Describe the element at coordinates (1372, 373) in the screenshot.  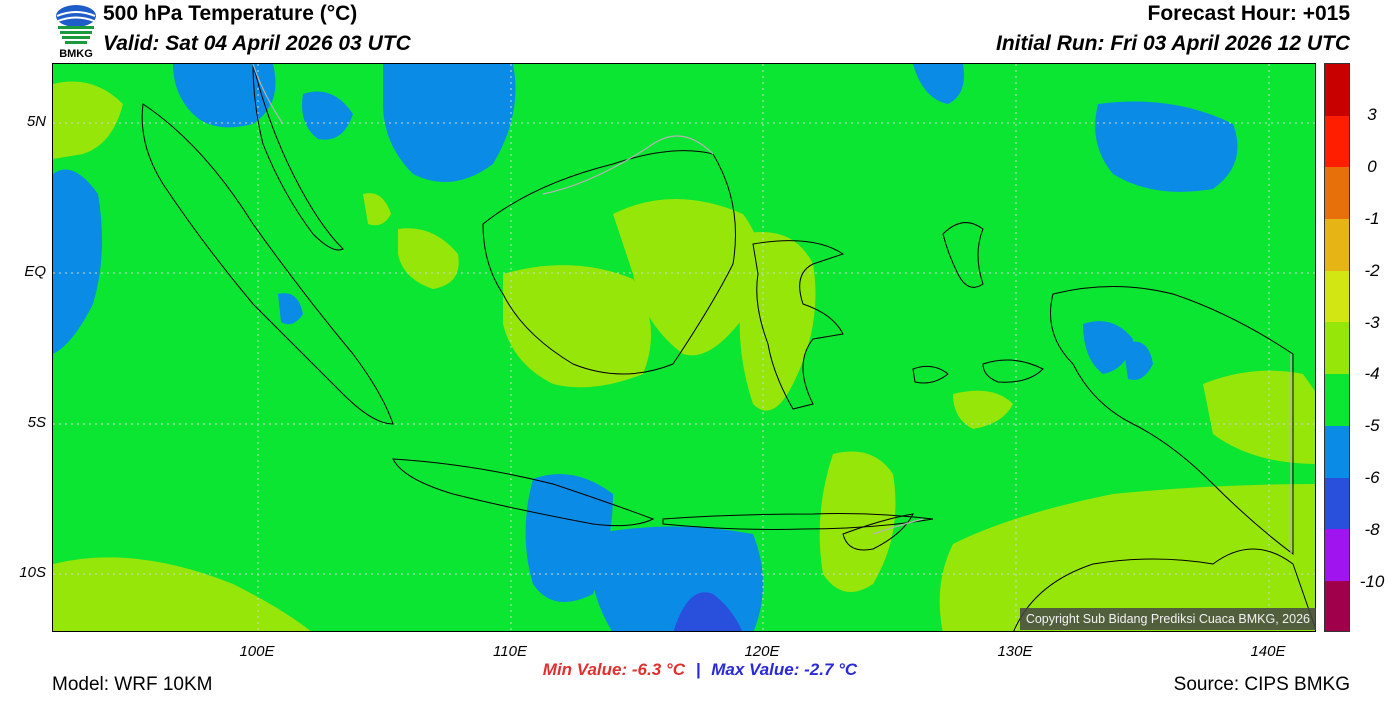
I see `colorbar-label: -4` at that location.